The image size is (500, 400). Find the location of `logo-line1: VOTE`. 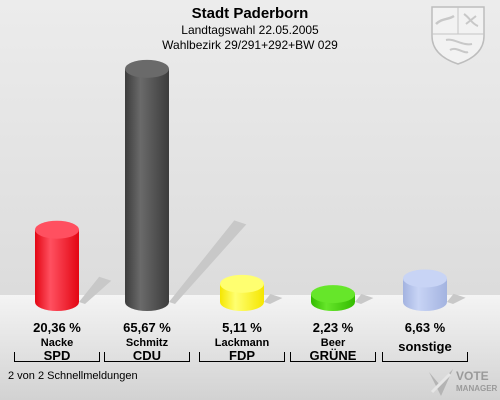

logo-line1: VOTE is located at coordinates (472, 376).